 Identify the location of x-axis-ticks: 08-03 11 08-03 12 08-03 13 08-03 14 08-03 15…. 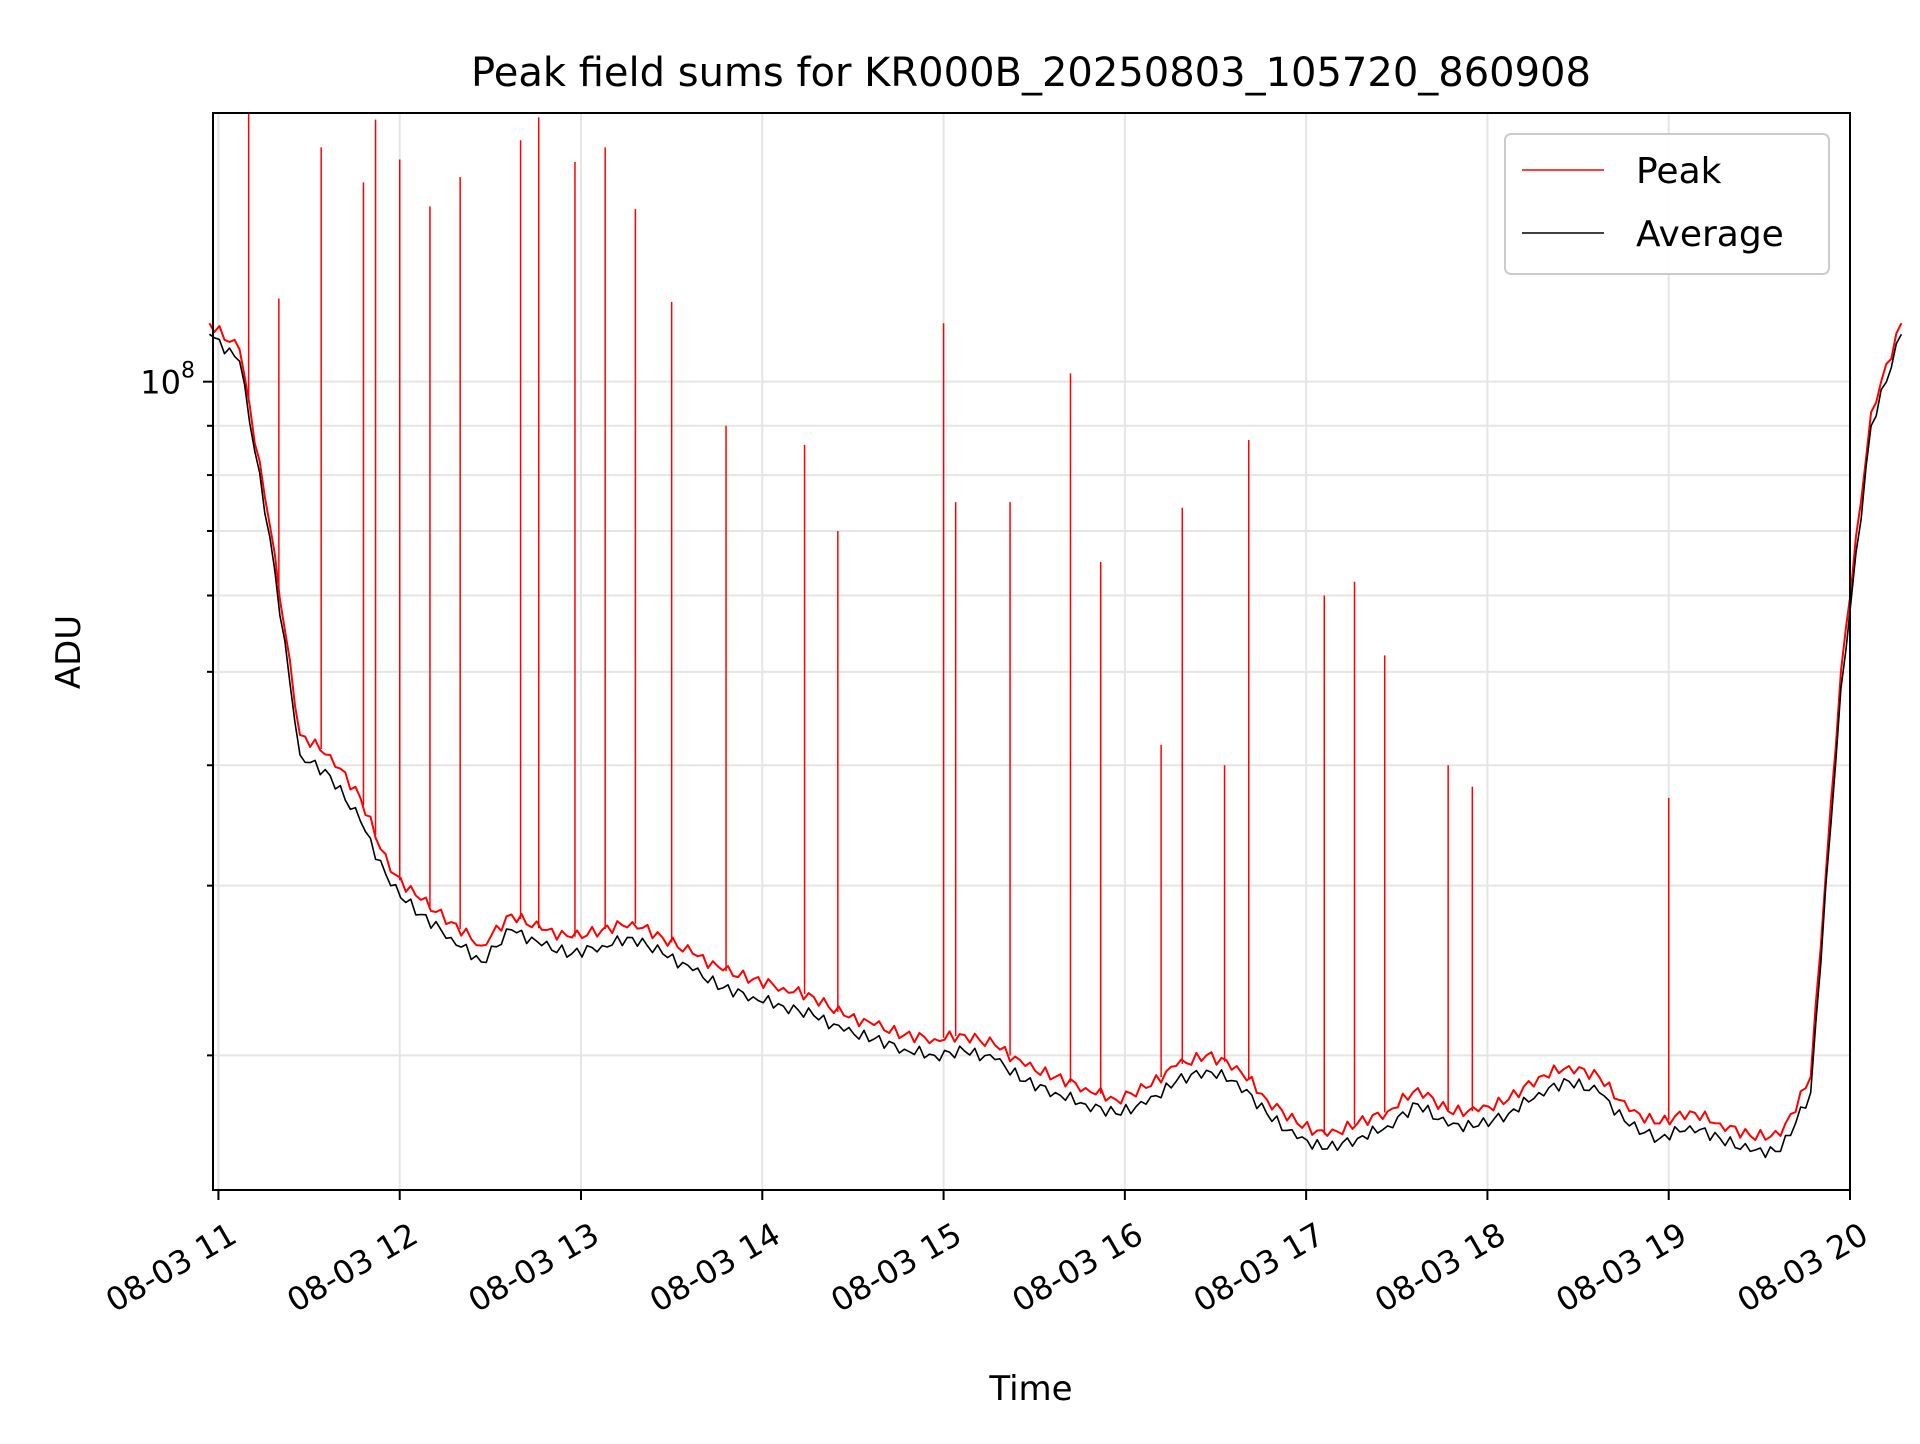
(986, 1255).